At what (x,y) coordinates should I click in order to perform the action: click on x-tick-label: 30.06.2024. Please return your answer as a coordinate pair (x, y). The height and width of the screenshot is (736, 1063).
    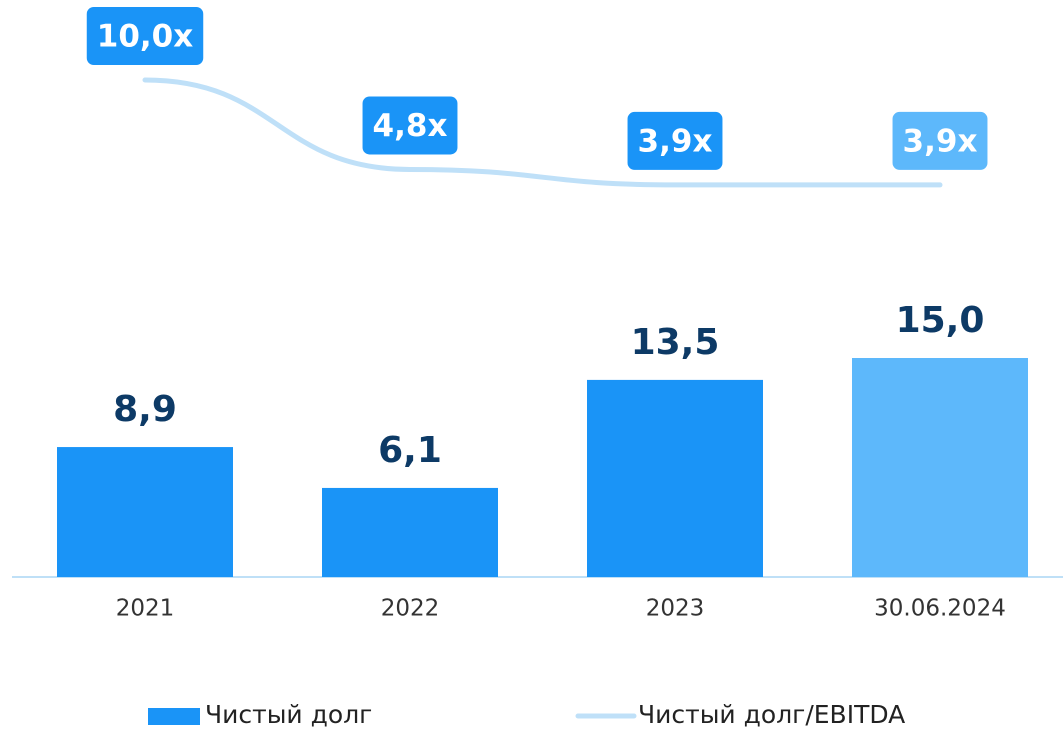
    Looking at the image, I should click on (940, 609).